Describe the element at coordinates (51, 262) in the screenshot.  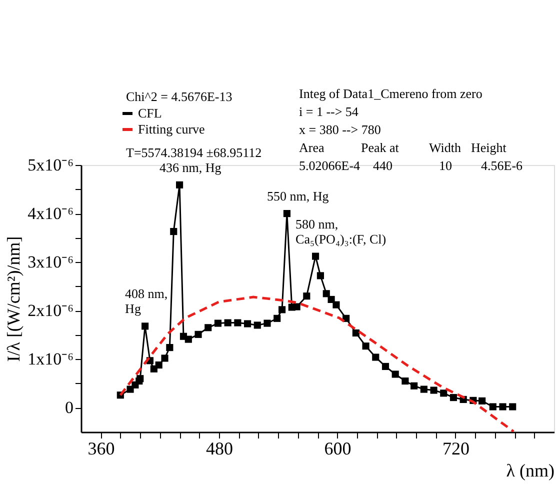
I see `y-tick-label: 3x10⁻⁶` at that location.